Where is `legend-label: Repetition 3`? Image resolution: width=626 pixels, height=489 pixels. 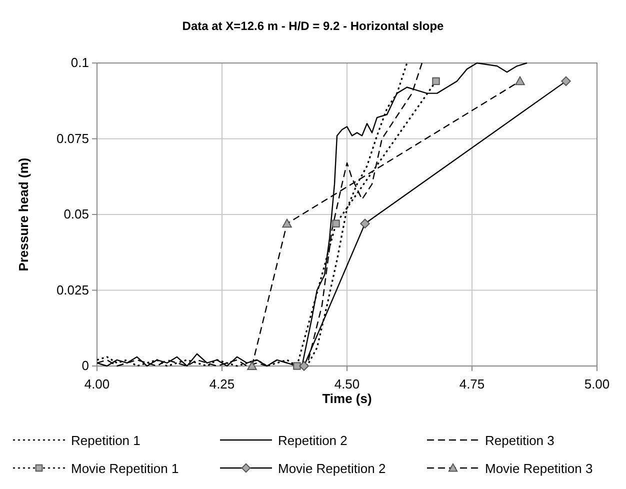
legend-label: Repetition 3 is located at coordinates (519, 440).